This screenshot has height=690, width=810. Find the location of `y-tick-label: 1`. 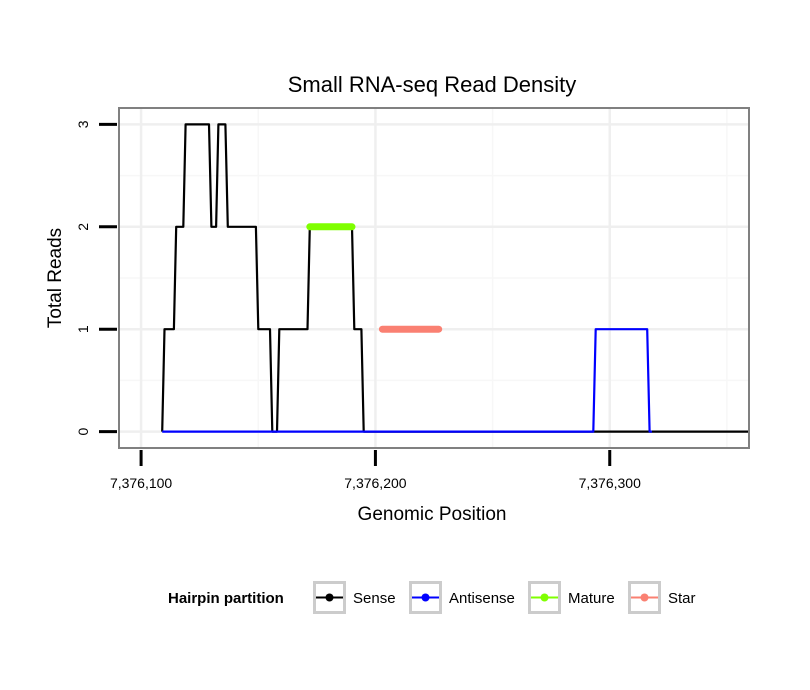

y-tick-label: 1 is located at coordinates (83, 329).